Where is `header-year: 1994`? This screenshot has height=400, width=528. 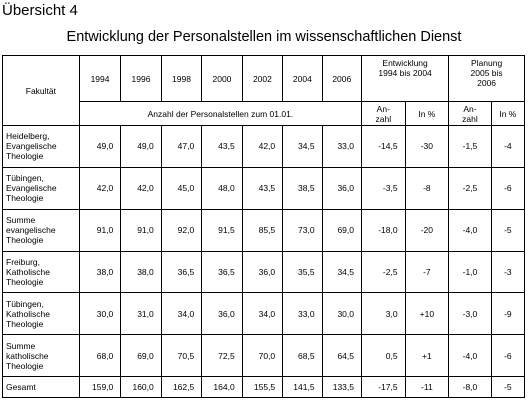
header-year: 1994 is located at coordinates (100, 78).